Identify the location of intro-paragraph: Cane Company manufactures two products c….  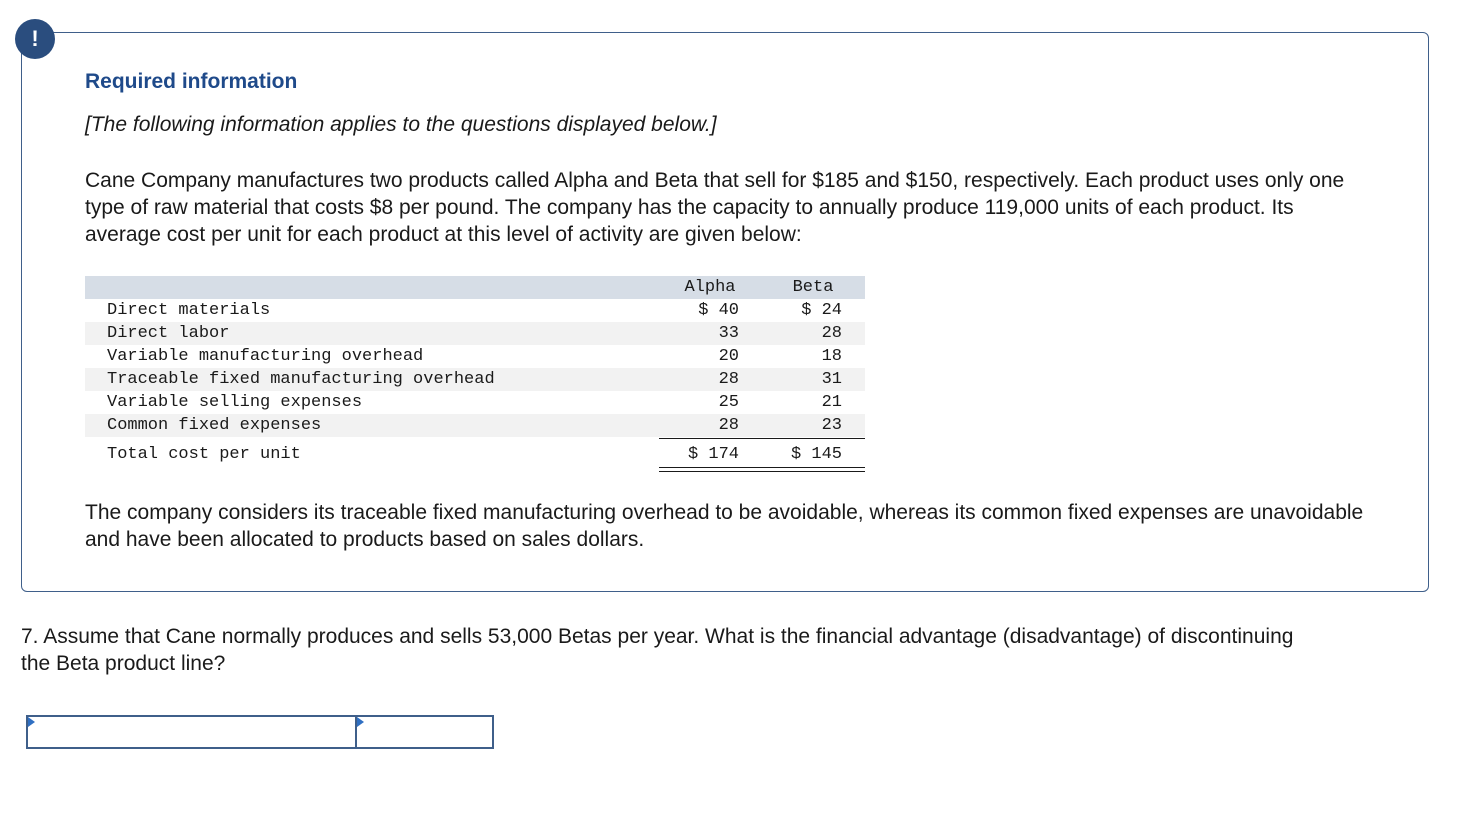
(715, 207).